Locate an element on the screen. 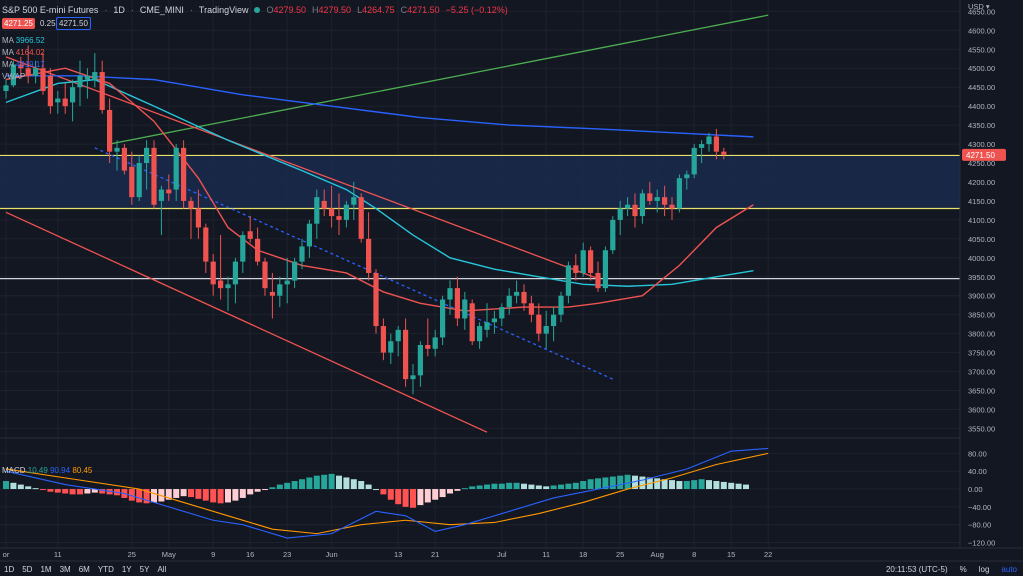 The height and width of the screenshot is (576, 1023). indicator-ma-3: MA 4319.17 is located at coordinates (23, 64).